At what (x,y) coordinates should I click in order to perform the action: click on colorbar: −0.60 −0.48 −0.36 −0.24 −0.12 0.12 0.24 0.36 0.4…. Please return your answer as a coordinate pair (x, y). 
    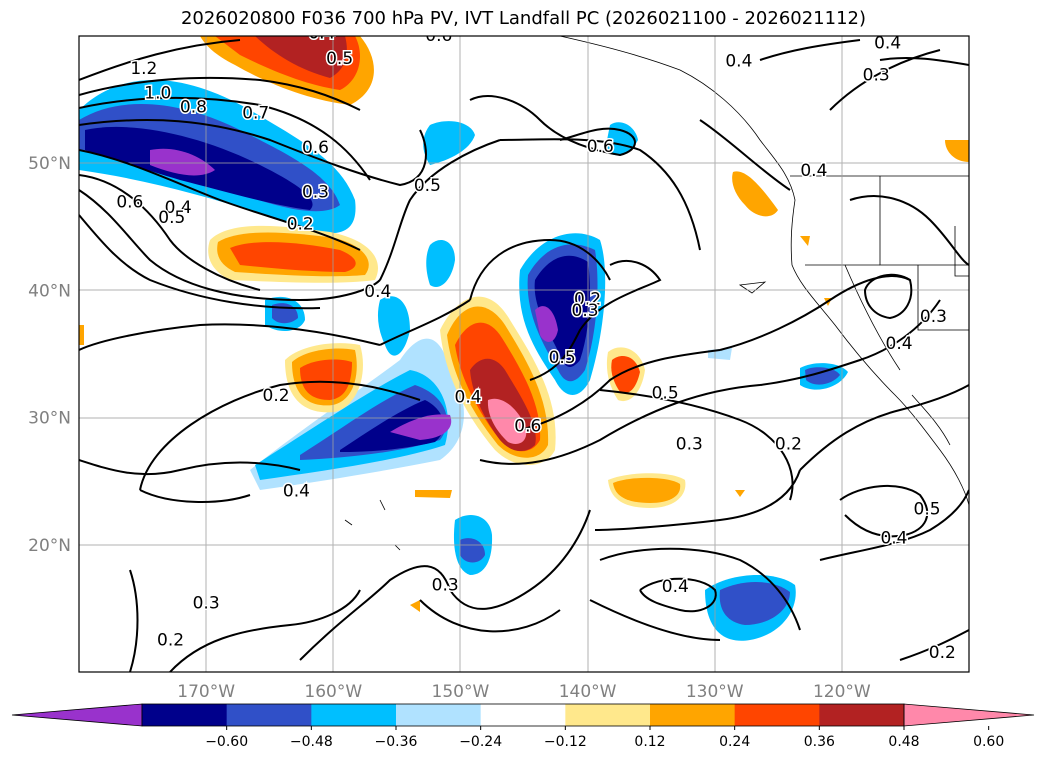
    Looking at the image, I should click on (523, 726).